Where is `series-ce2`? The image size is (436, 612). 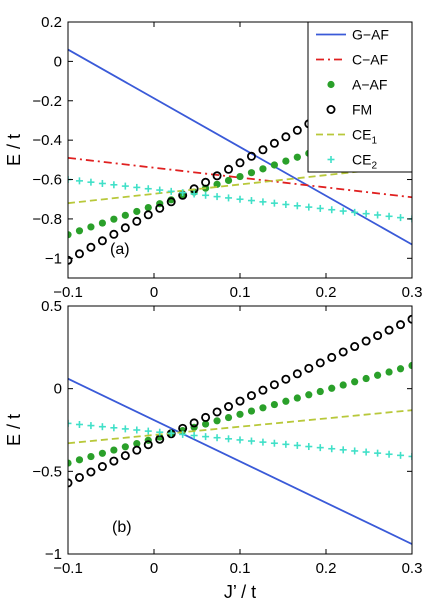
series-ce2 is located at coordinates (240, 439).